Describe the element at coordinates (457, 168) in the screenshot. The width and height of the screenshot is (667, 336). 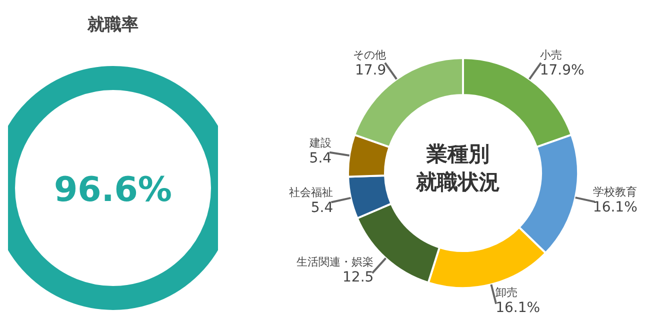
I see `text: 業種別就職状況` at that location.